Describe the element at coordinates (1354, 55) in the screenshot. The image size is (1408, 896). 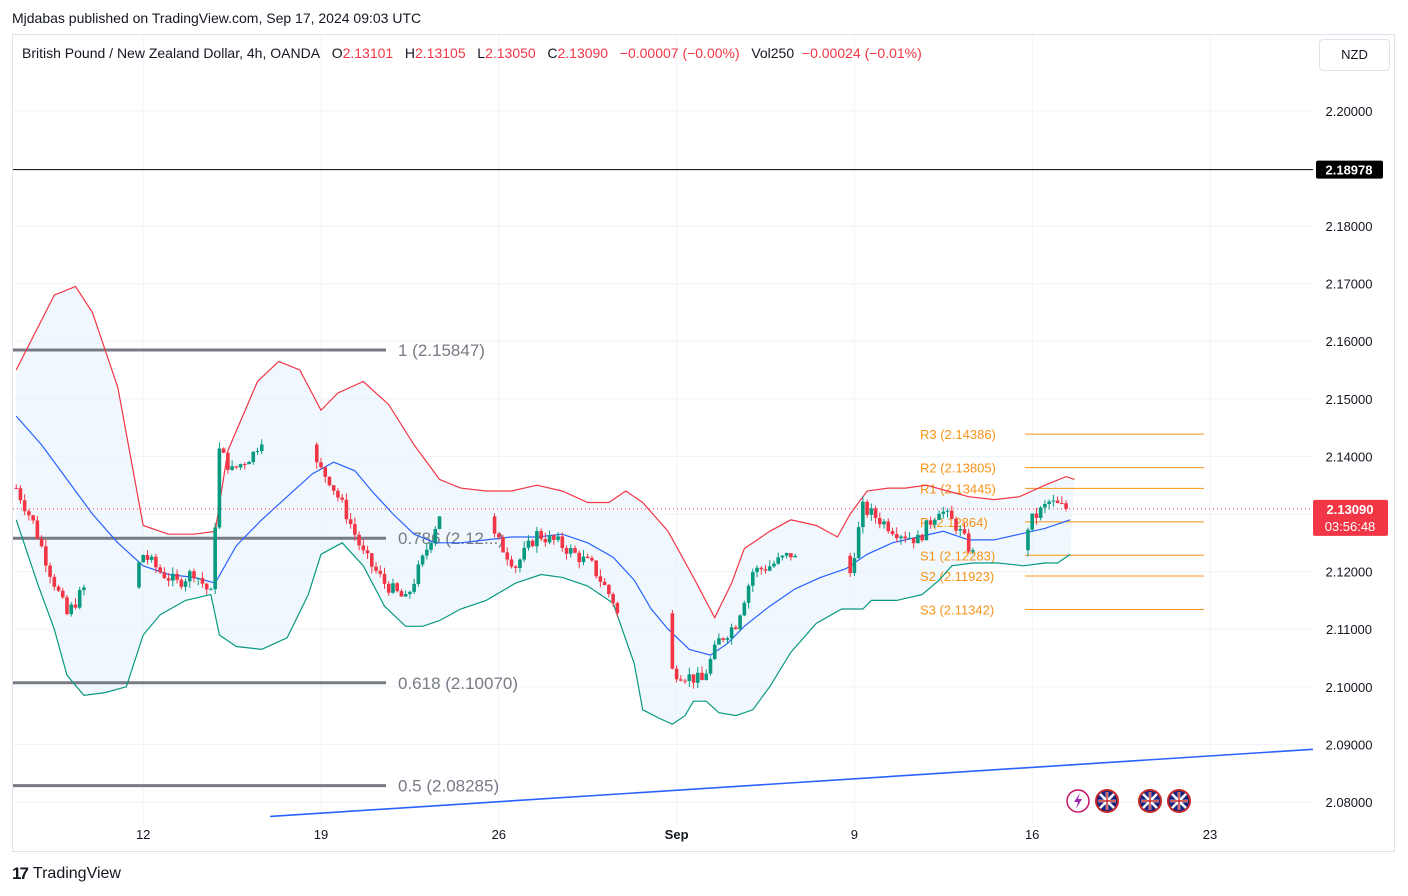
I see `currency-button: NZD` at that location.